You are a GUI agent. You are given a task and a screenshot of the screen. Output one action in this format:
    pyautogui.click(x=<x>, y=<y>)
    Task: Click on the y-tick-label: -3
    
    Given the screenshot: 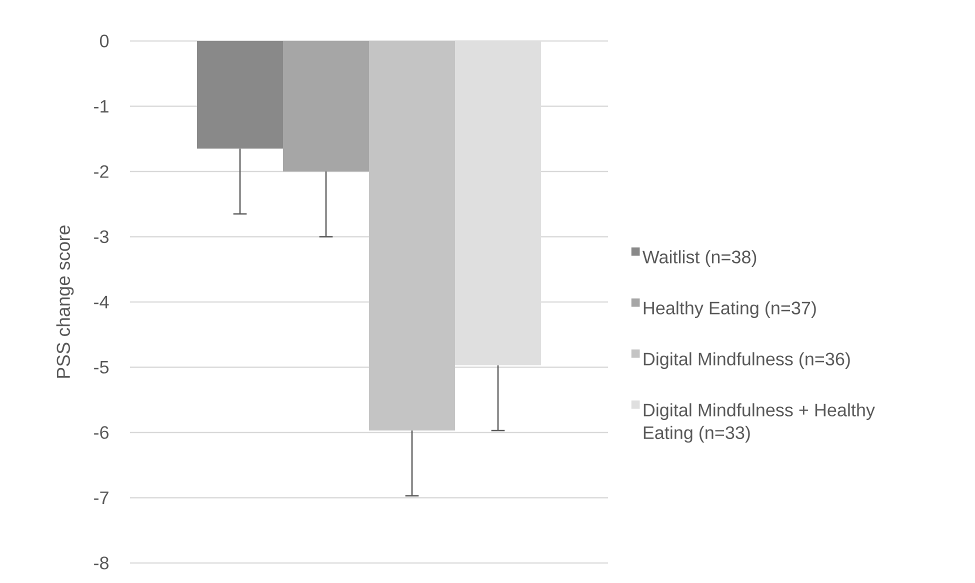 What is the action you would take?
    pyautogui.click(x=101, y=237)
    